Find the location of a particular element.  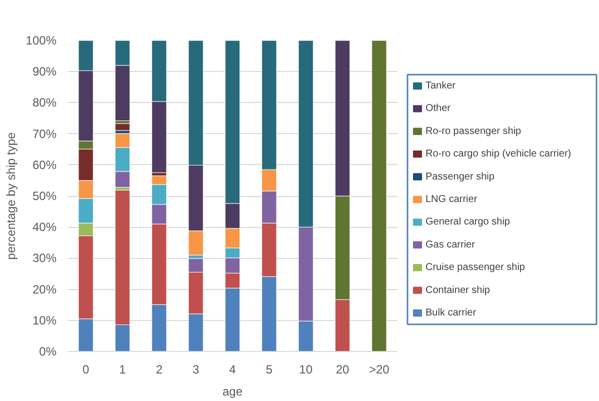

x-tick-label: 10 is located at coordinates (306, 369).